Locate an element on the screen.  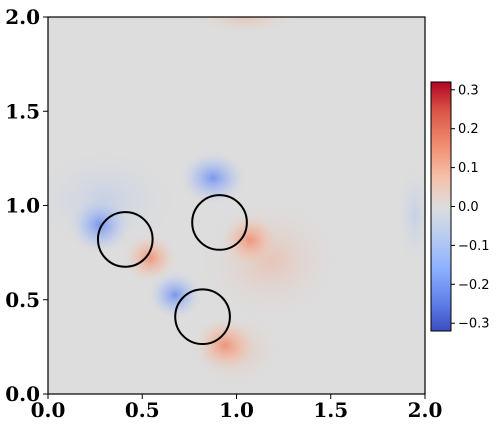
colorbar: 0.3 0.2 0.1 0.0 −0.1 −0.2 −0.3 is located at coordinates (460, 206).